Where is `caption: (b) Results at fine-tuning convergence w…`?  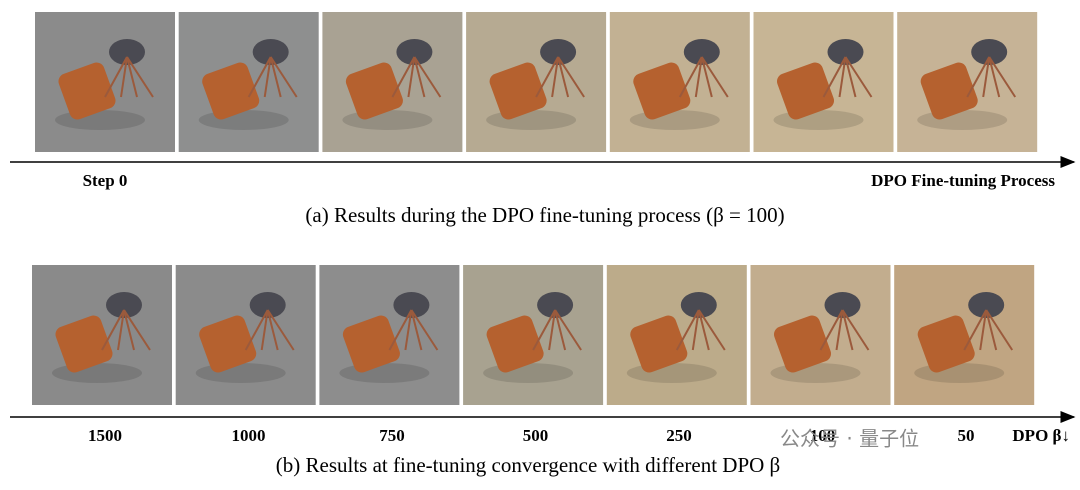
caption: (b) Results at fine-tuning convergence w… is located at coordinates (528, 465).